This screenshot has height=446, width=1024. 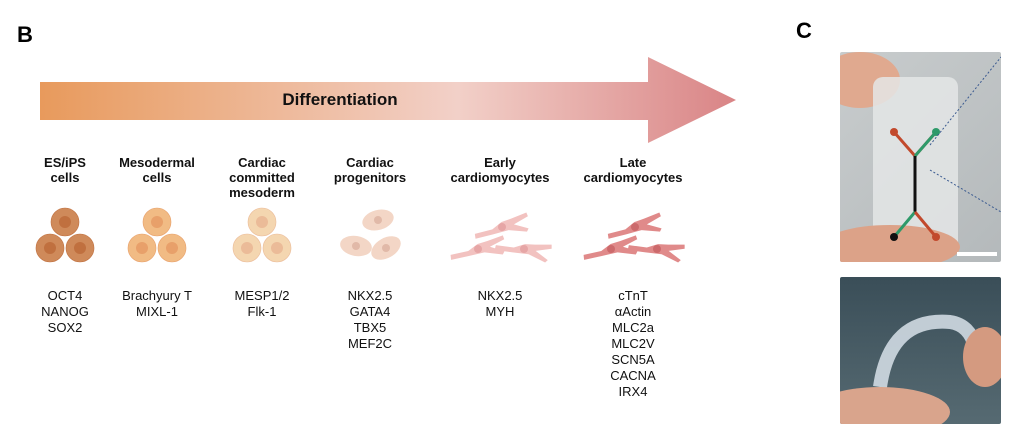 What do you see at coordinates (25, 34) in the screenshot?
I see `panel-label-b: B` at bounding box center [25, 34].